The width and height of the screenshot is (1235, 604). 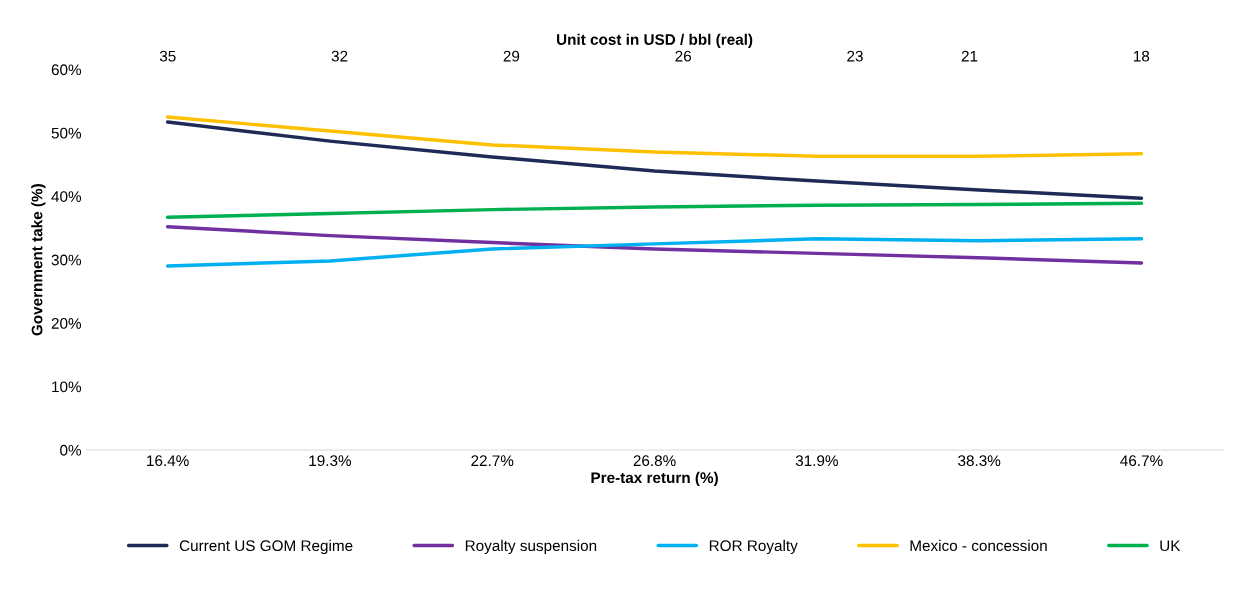 What do you see at coordinates (683, 56) in the screenshot?
I see `x2-tick-label: 26` at bounding box center [683, 56].